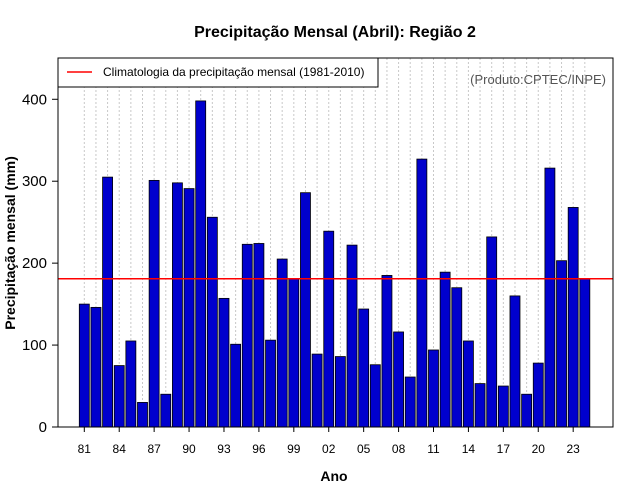 The height and width of the screenshot is (500, 640). Describe the element at coordinates (364, 368) in the screenshot. I see `bar-2005` at that location.